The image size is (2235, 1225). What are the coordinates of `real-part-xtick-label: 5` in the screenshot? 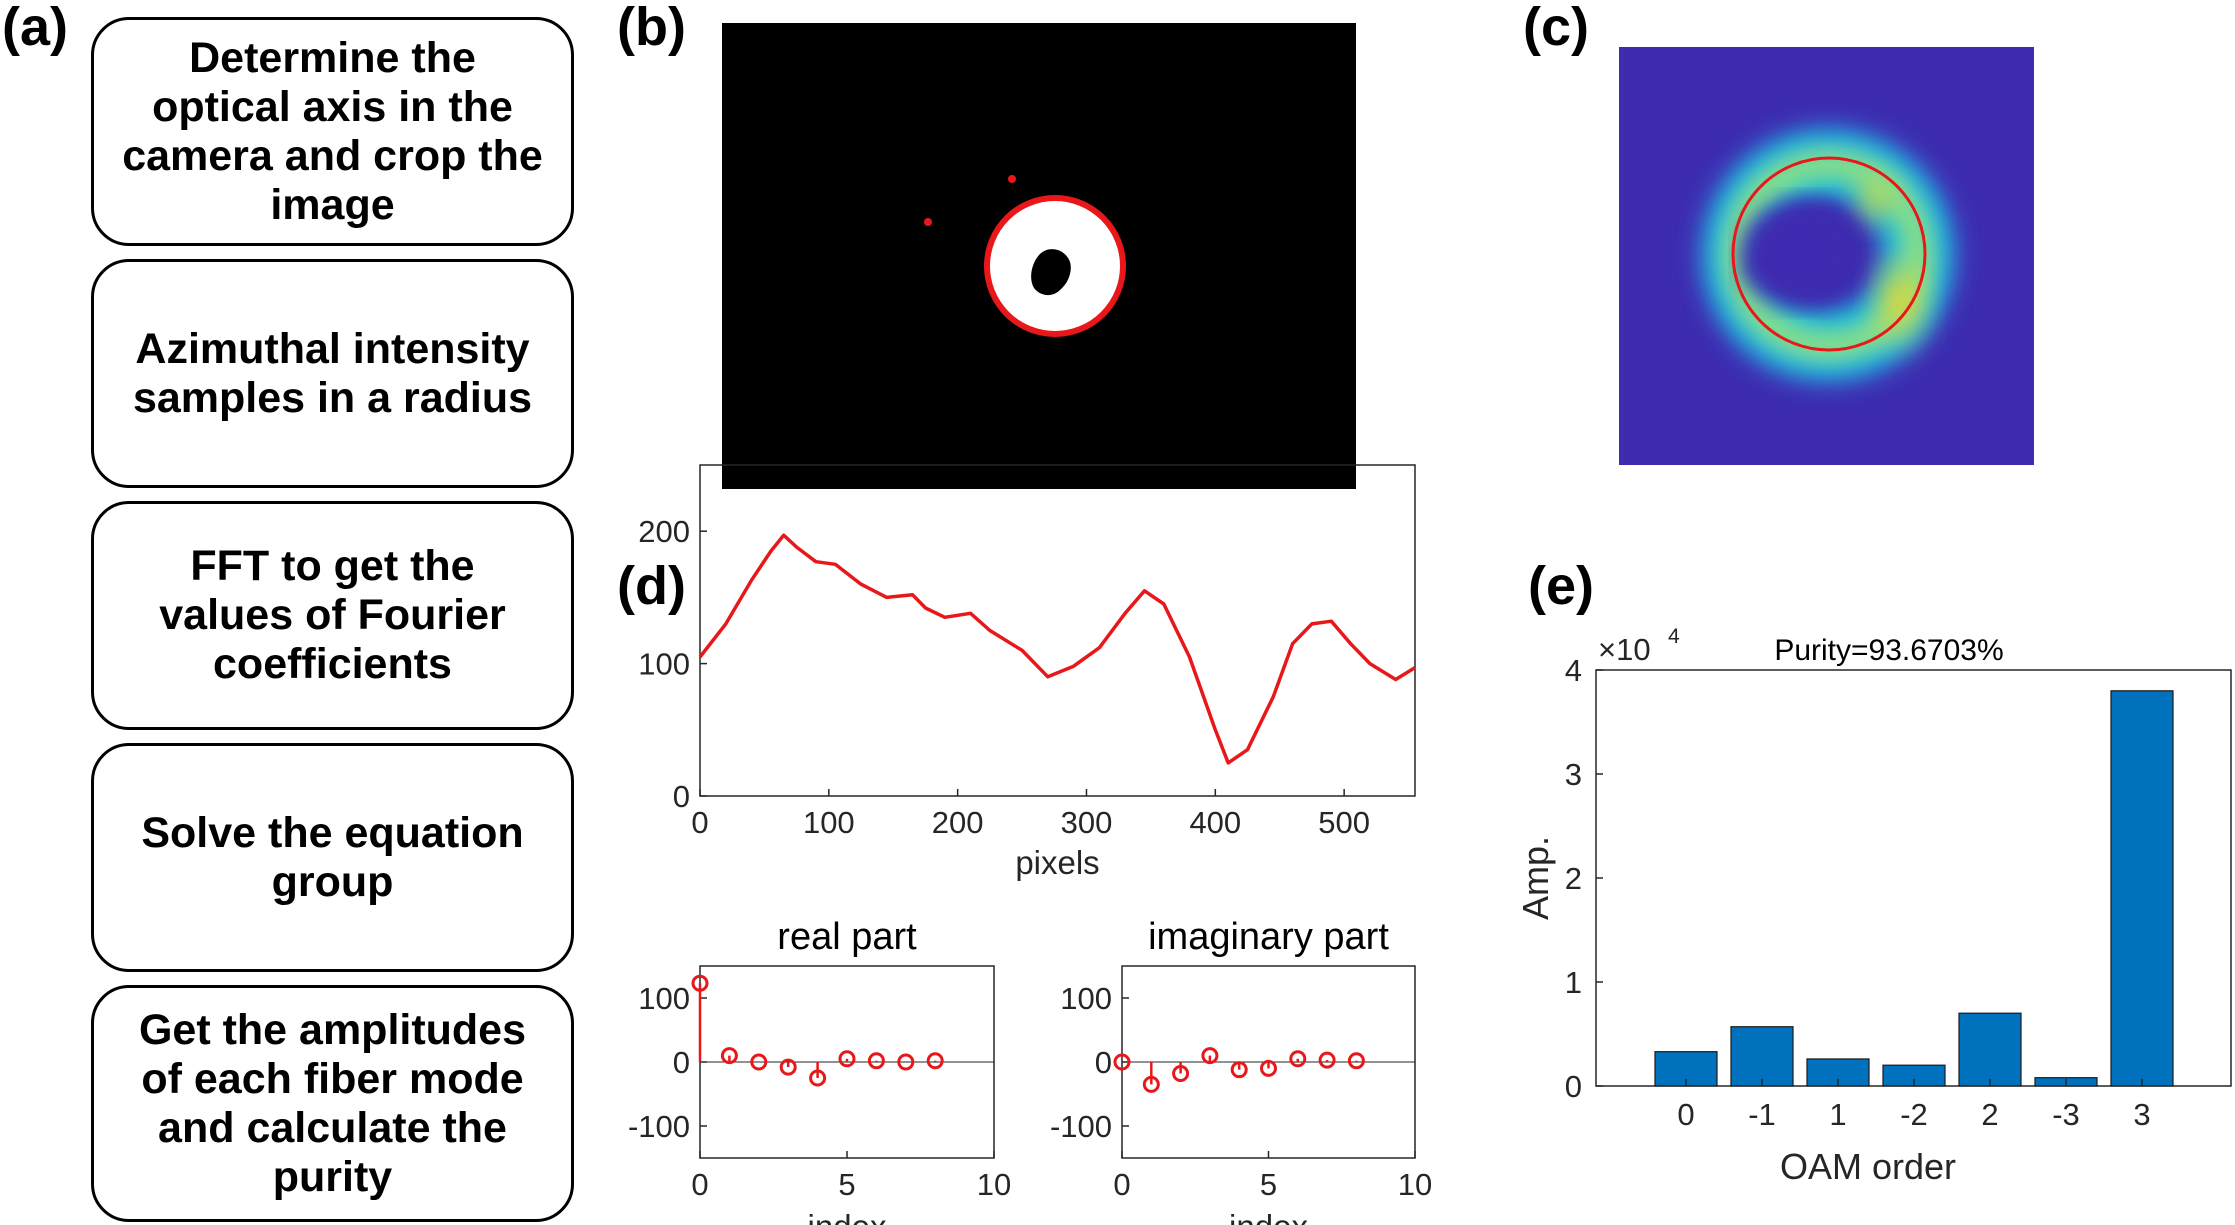 It's located at (846, 1184).